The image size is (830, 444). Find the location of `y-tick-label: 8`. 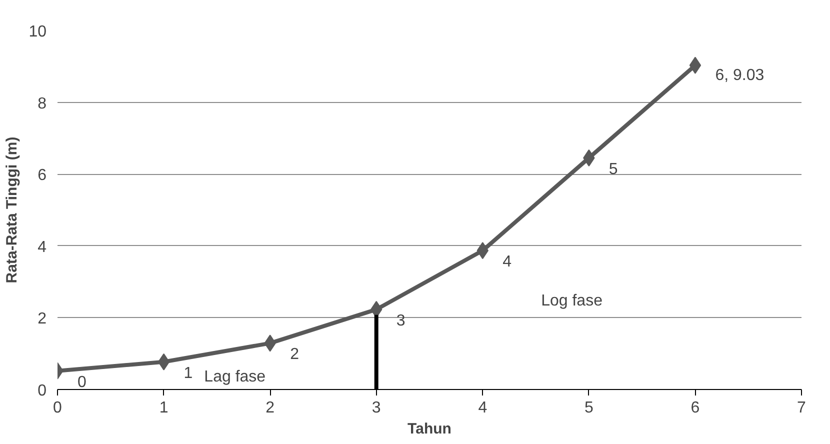

y-tick-label: 8 is located at coordinates (42, 103).